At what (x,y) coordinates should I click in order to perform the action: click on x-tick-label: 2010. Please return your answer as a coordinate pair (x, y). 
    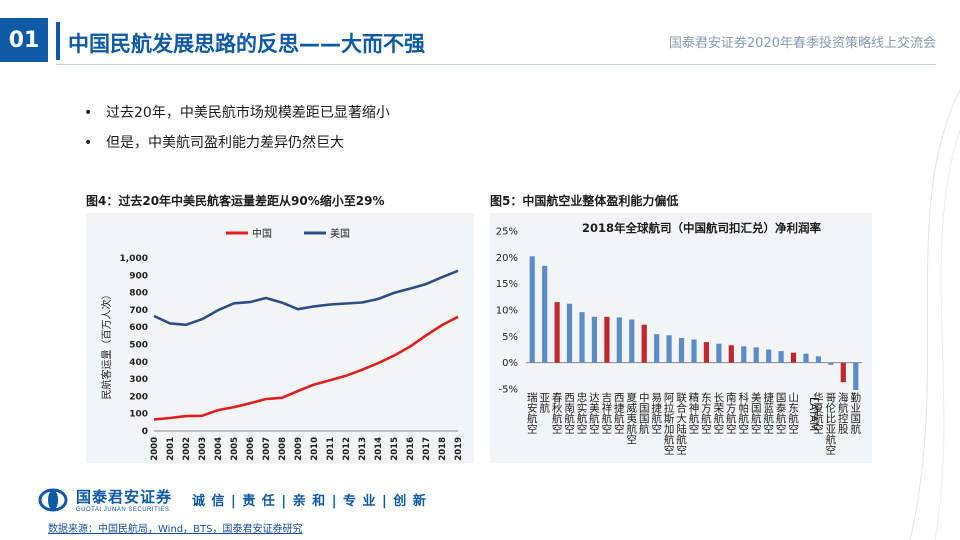
    Looking at the image, I should click on (315, 449).